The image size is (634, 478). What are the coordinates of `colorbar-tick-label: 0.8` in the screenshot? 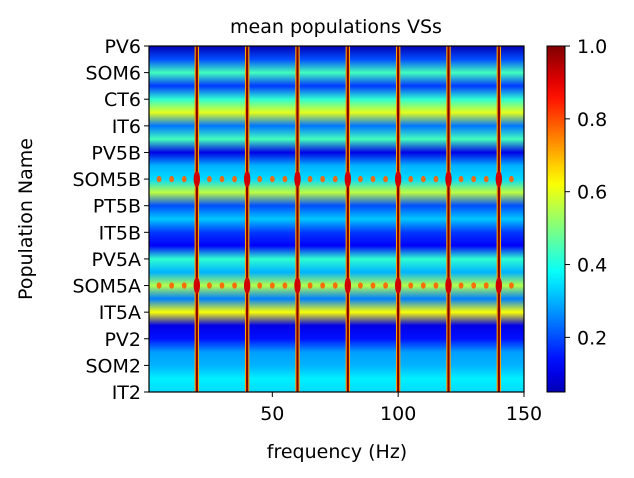 It's located at (592, 120).